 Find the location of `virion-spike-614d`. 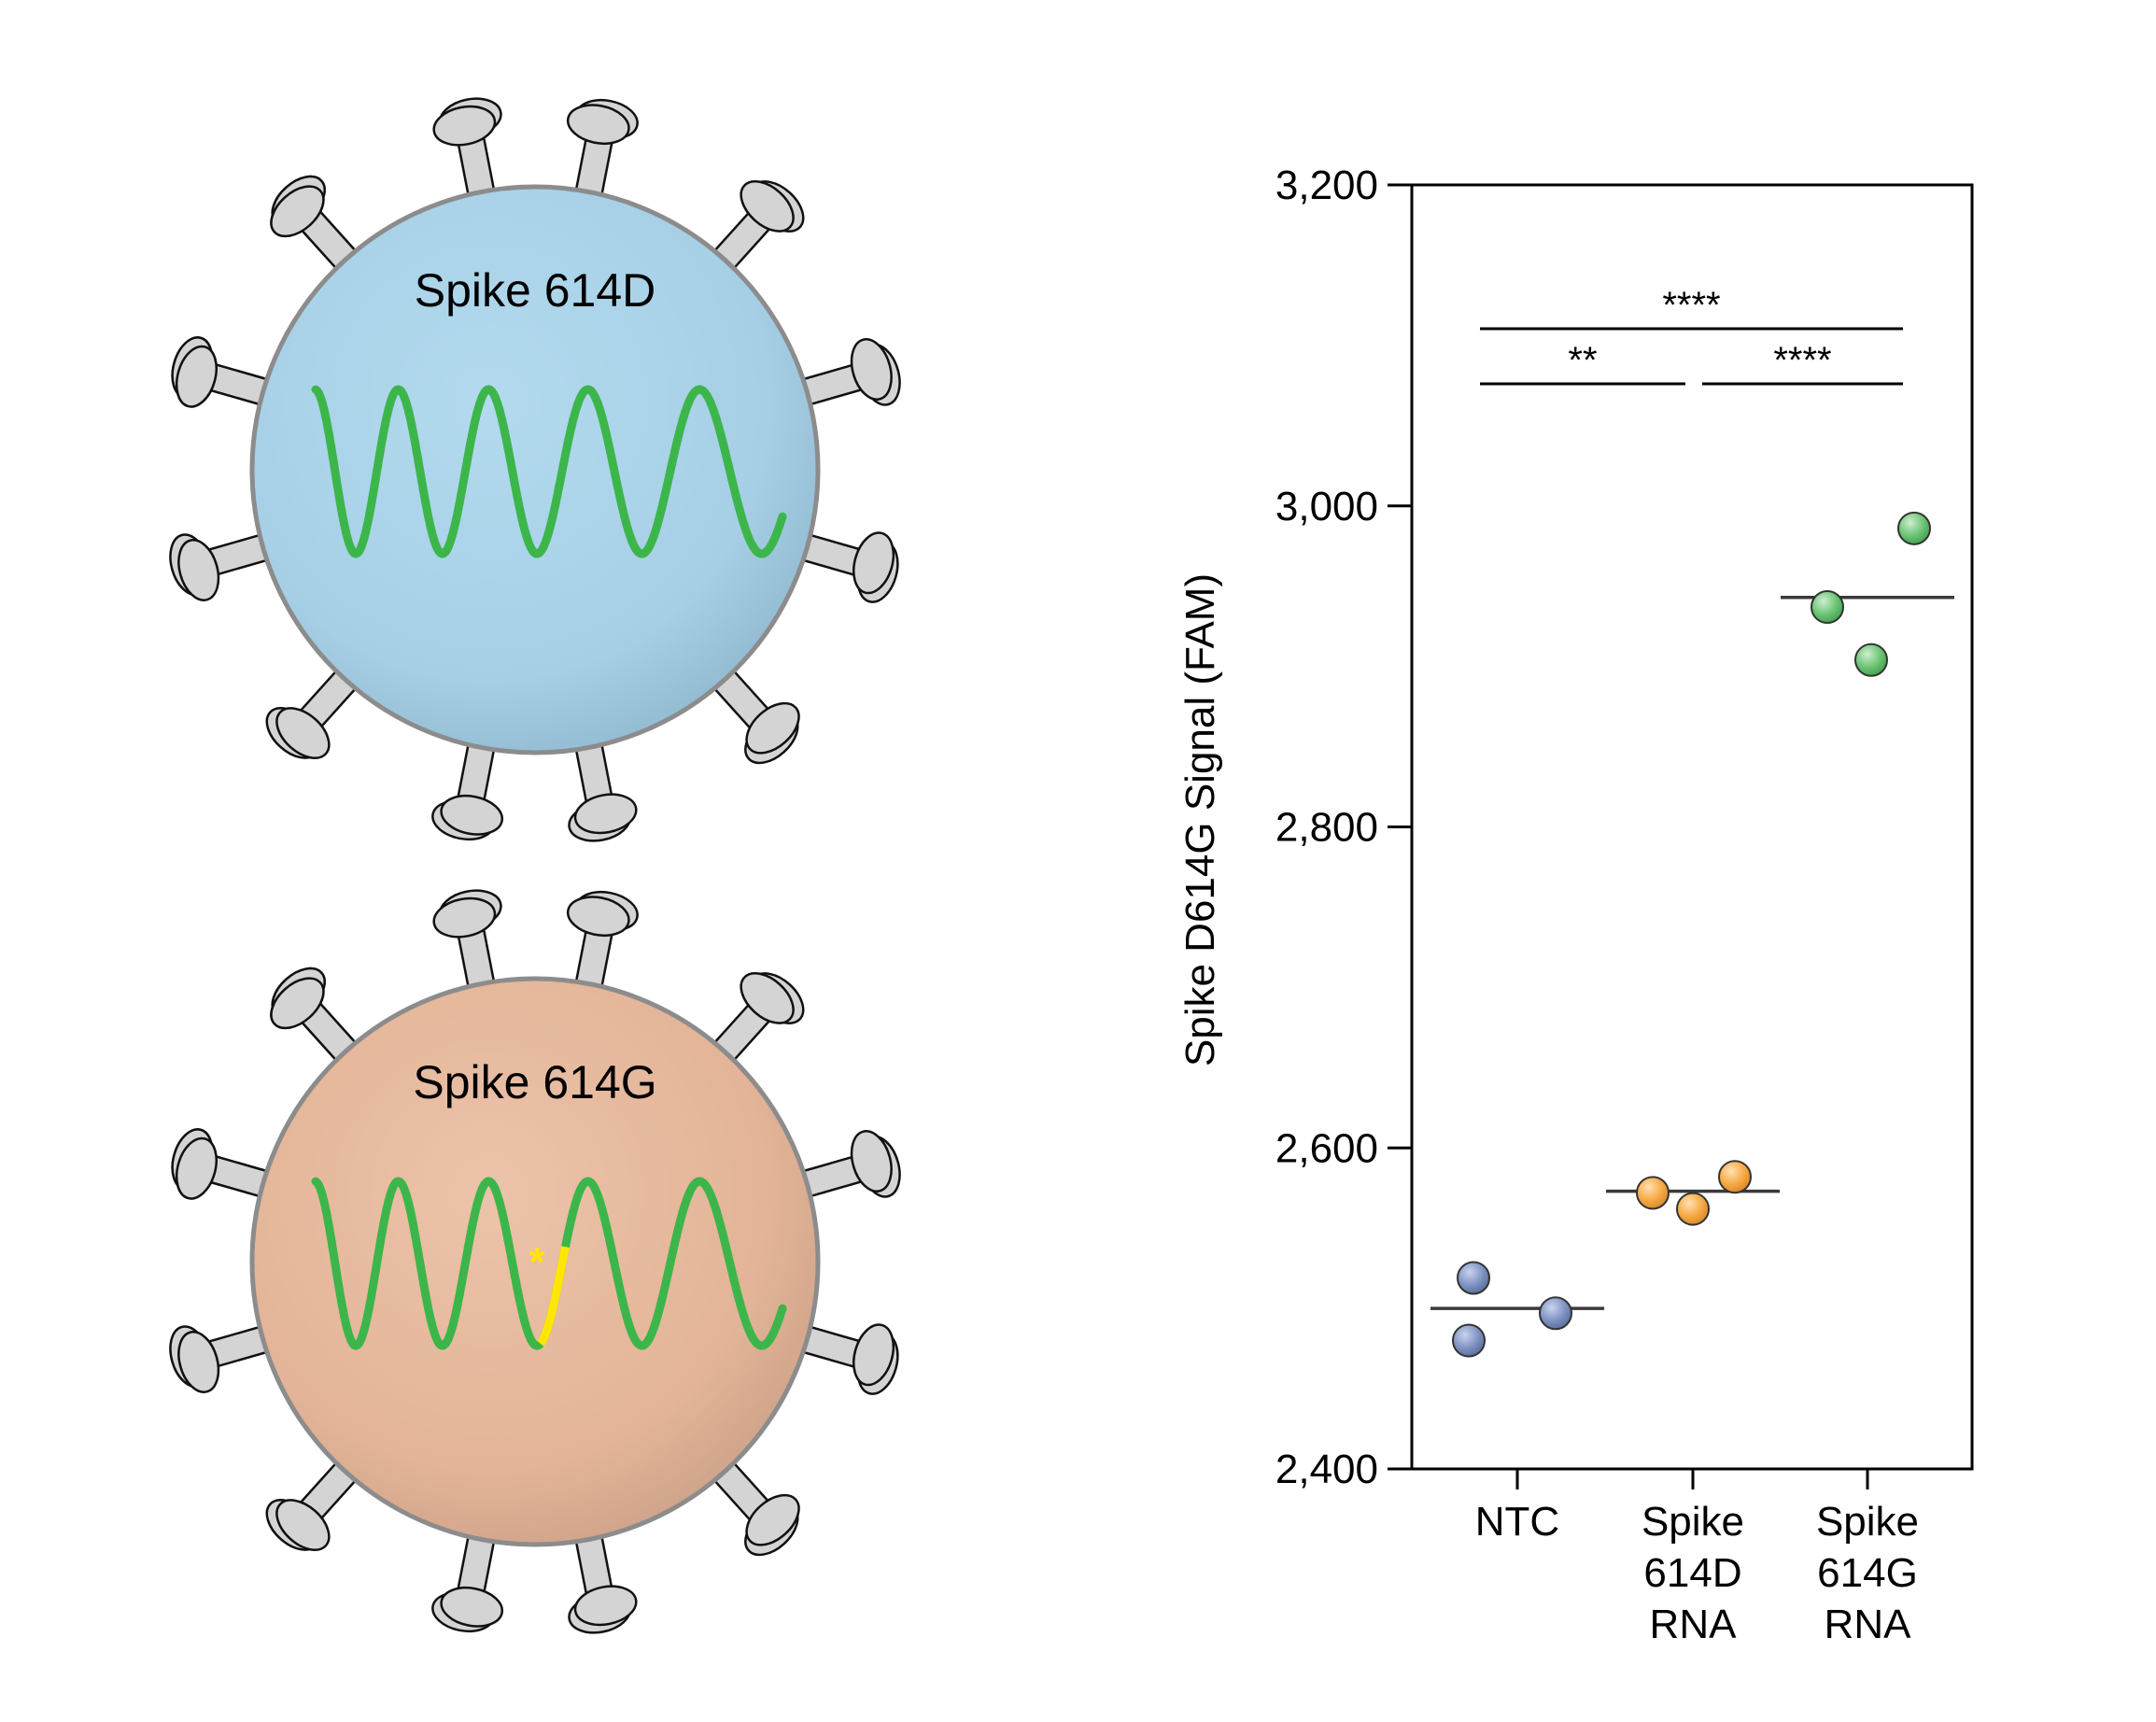

virion-spike-614d is located at coordinates (535, 469).